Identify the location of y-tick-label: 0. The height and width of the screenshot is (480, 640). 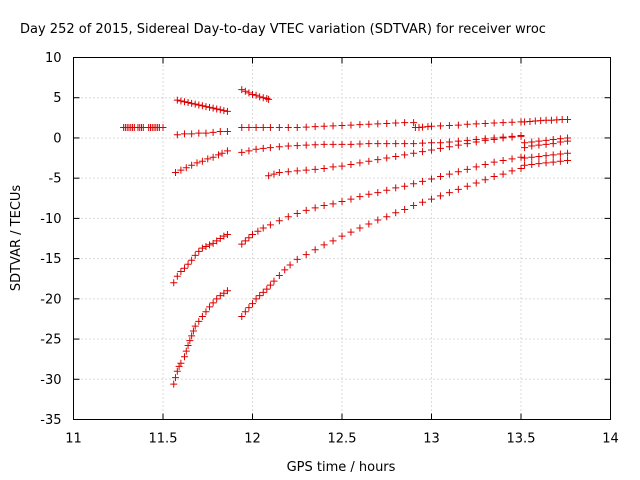
(57, 138).